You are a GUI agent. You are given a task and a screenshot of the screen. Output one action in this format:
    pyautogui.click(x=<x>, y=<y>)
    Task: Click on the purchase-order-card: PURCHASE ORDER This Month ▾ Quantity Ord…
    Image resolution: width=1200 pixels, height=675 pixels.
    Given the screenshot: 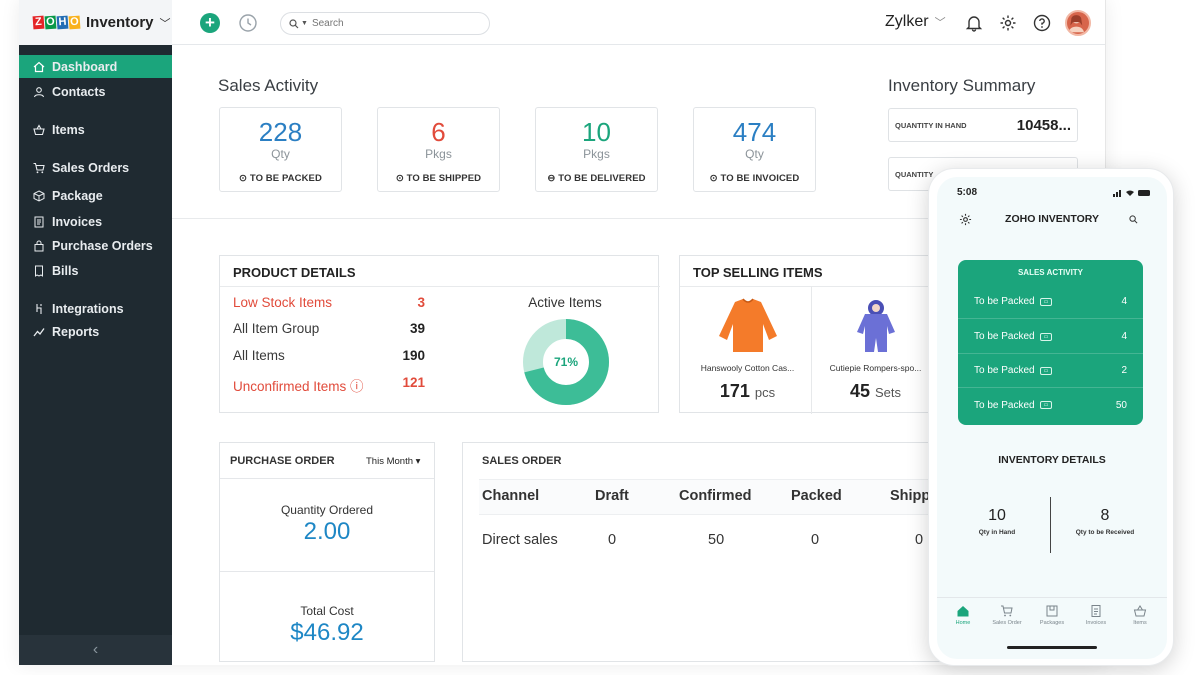 What is the action you would take?
    pyautogui.click(x=327, y=552)
    